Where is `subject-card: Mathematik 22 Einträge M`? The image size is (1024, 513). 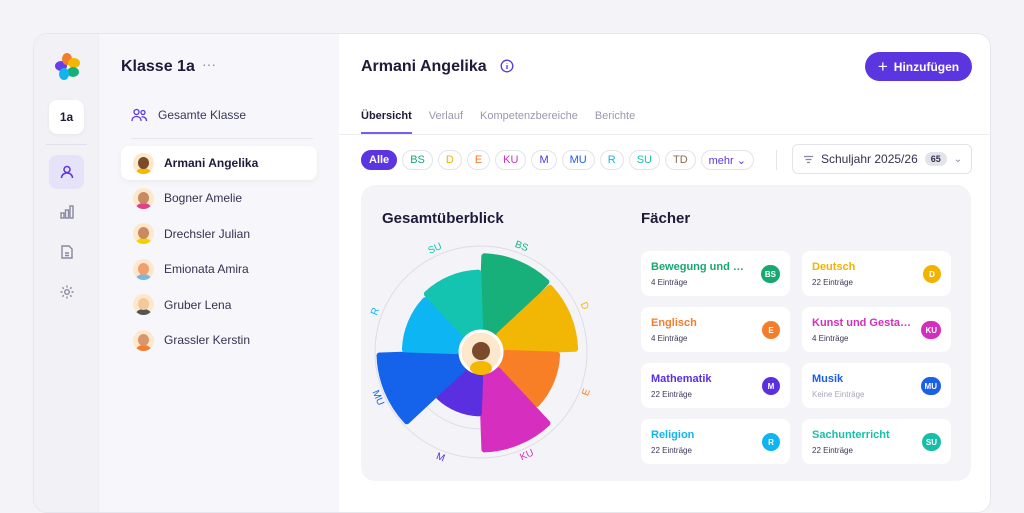
subject-card: Mathematik 22 Einträge M is located at coordinates (715, 385).